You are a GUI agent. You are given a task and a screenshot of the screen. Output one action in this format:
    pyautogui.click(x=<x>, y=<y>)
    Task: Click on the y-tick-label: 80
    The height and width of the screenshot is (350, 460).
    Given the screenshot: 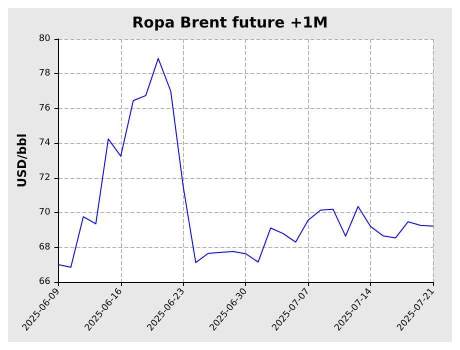 What is the action you would take?
    pyautogui.click(x=44, y=39)
    